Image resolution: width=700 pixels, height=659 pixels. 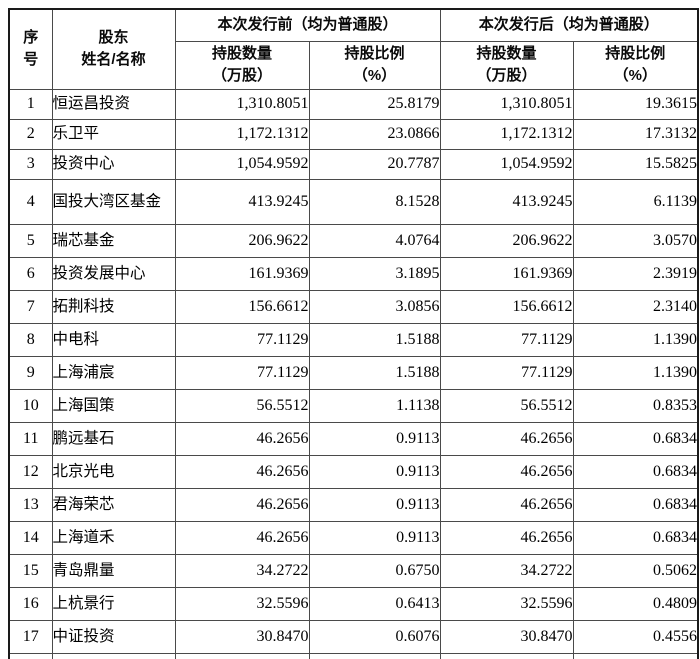 I want to click on pct-after-cell: 1.1390, so click(x=635, y=372).